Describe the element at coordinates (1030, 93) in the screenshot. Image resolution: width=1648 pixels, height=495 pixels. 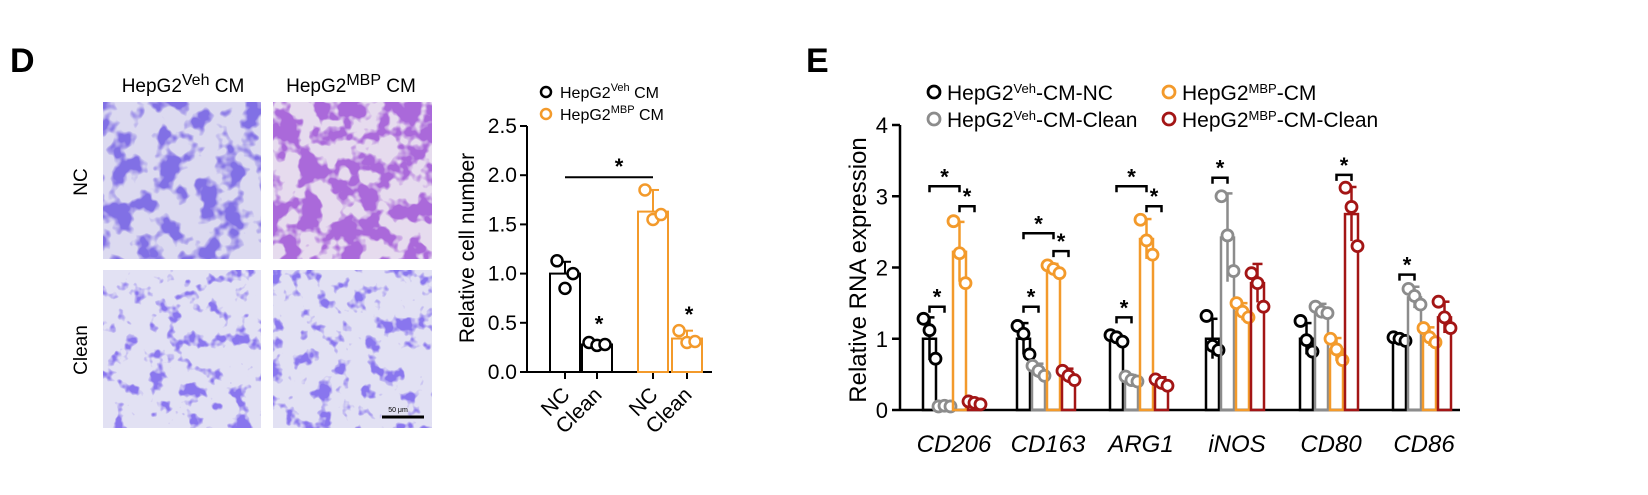
I see `panel-e-legend-label: HepG2Veh-CM-NC` at that location.